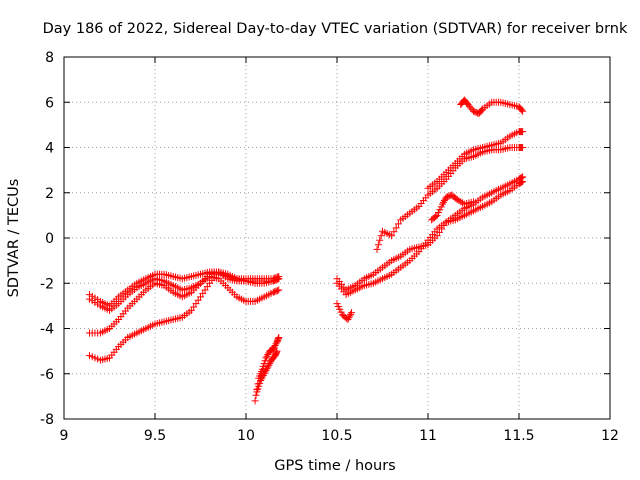 The height and width of the screenshot is (480, 640). What do you see at coordinates (336, 436) in the screenshot?
I see `x-tick-label: 10.5` at bounding box center [336, 436].